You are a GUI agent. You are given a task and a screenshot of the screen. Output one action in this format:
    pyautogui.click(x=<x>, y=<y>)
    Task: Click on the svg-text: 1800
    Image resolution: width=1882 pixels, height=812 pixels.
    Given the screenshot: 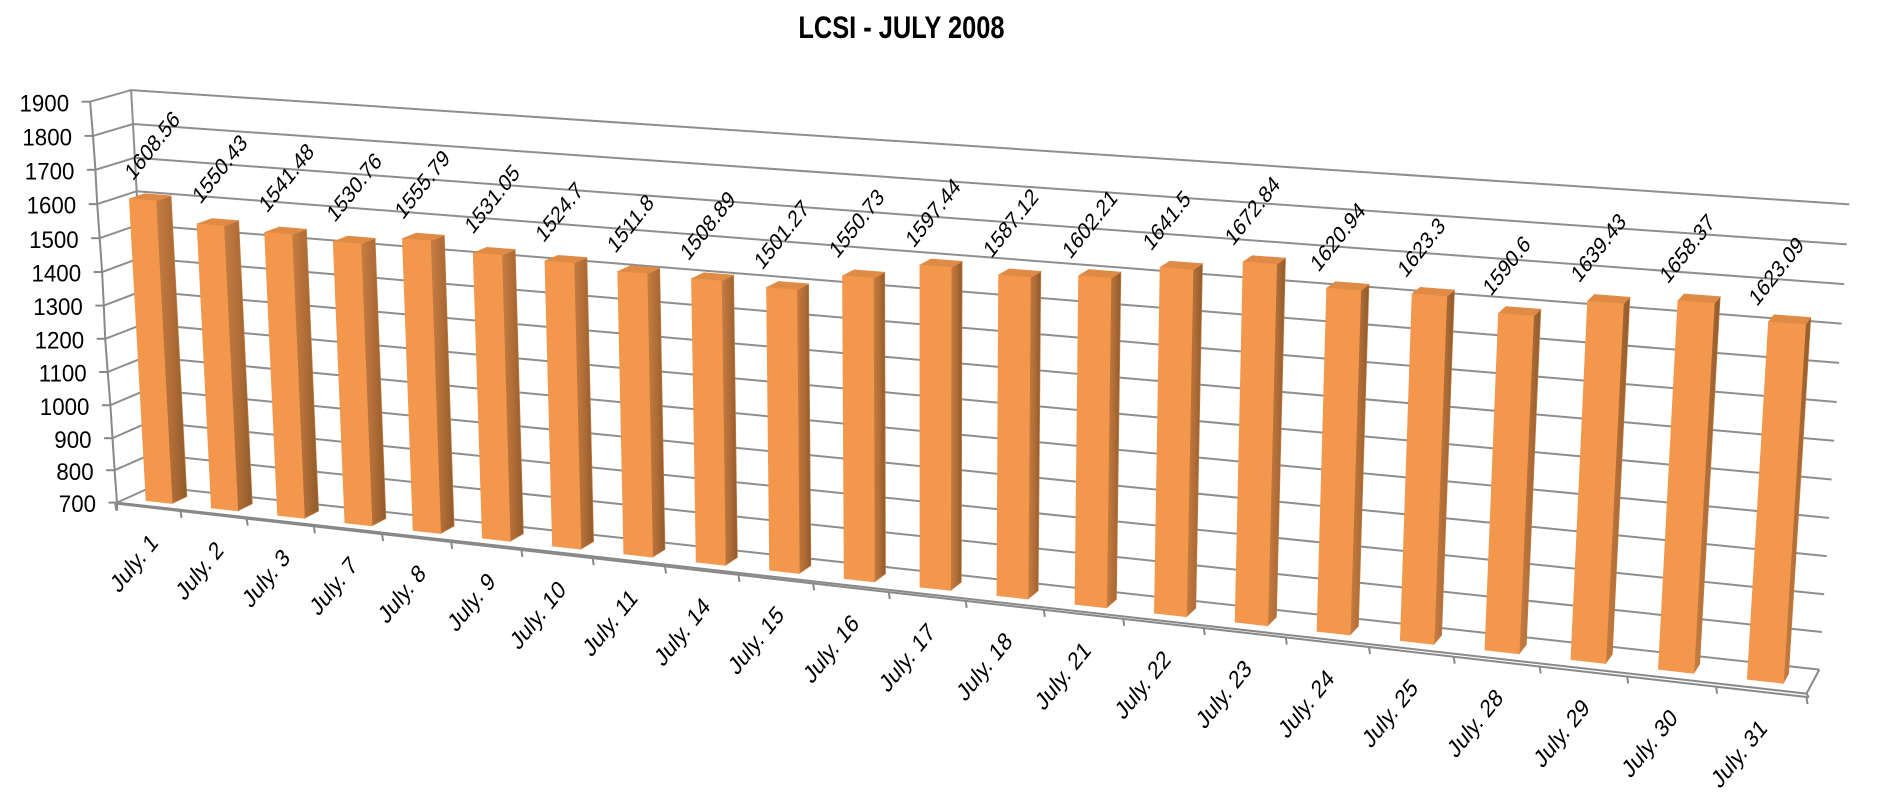 What is the action you would take?
    pyautogui.click(x=47, y=137)
    